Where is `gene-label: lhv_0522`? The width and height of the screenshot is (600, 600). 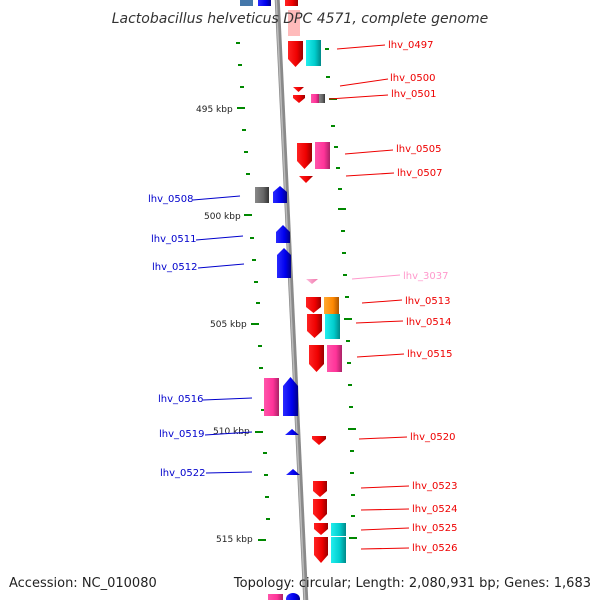
gene-label: lhv_0522 is located at coordinates (182, 473).